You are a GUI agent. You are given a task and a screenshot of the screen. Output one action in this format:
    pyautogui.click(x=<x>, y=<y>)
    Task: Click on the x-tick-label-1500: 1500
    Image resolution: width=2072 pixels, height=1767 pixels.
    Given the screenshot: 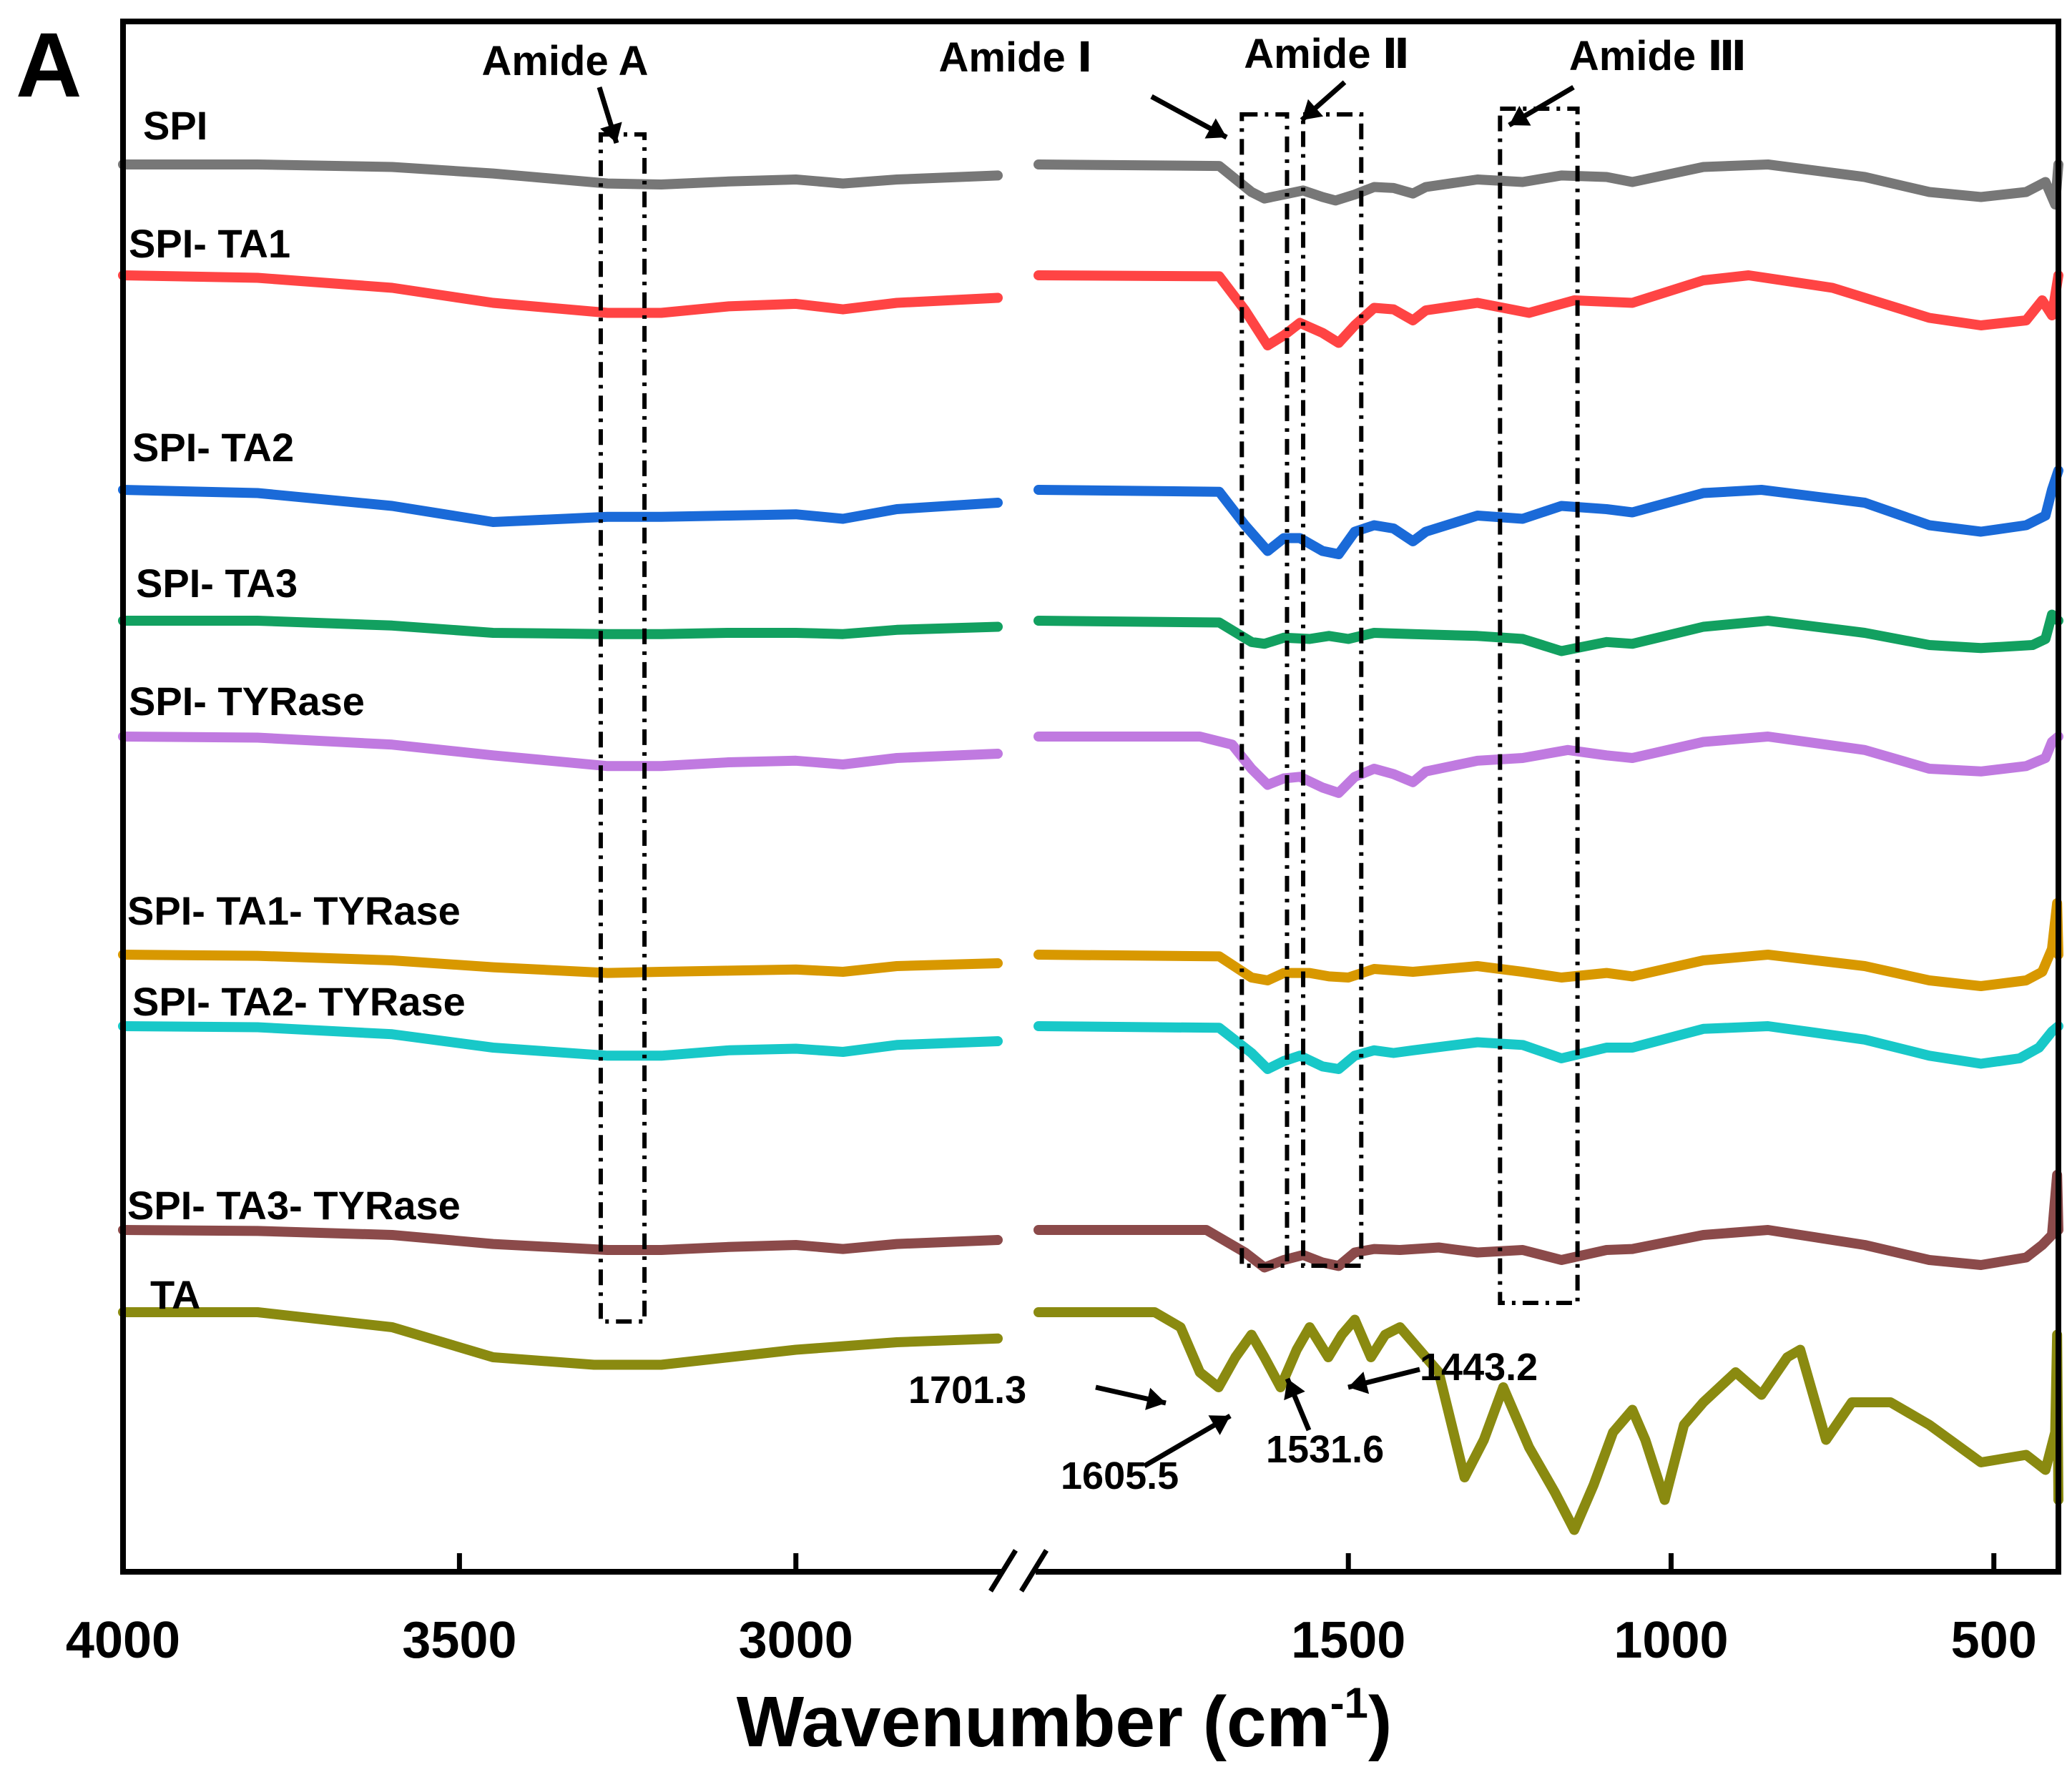 What is the action you would take?
    pyautogui.click(x=1348, y=1641)
    